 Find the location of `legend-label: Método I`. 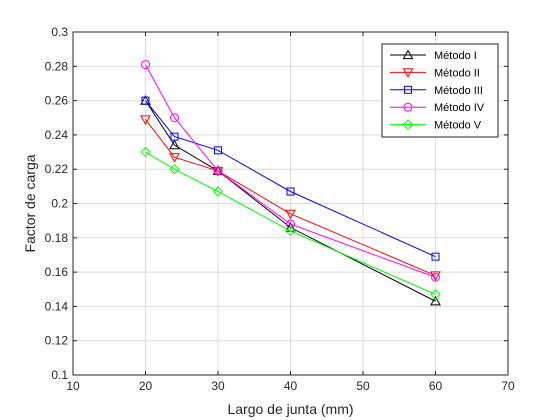

legend-label: Método I is located at coordinates (455, 56).